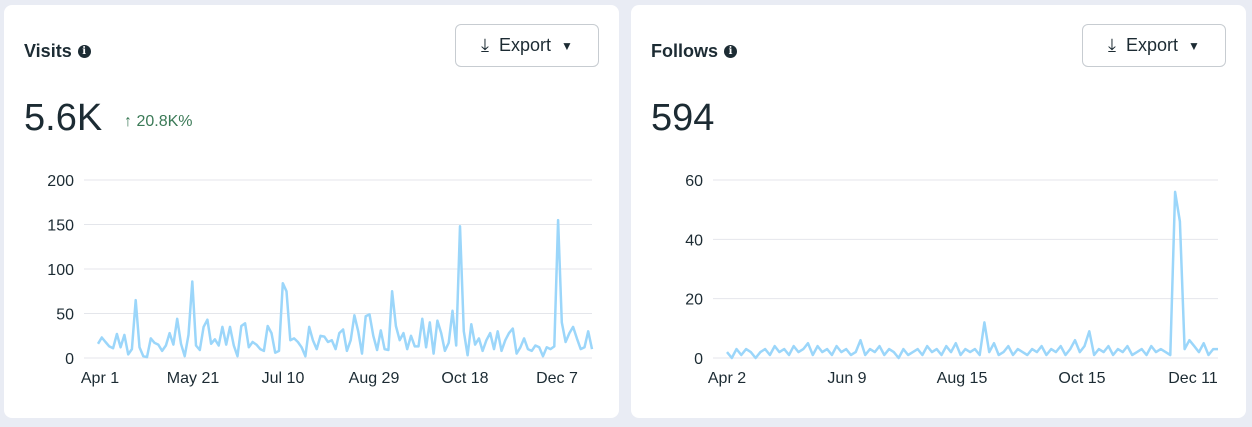 This screenshot has height=427, width=1252. Describe the element at coordinates (846, 378) in the screenshot. I see `x-tick-label: Jun 9` at that location.